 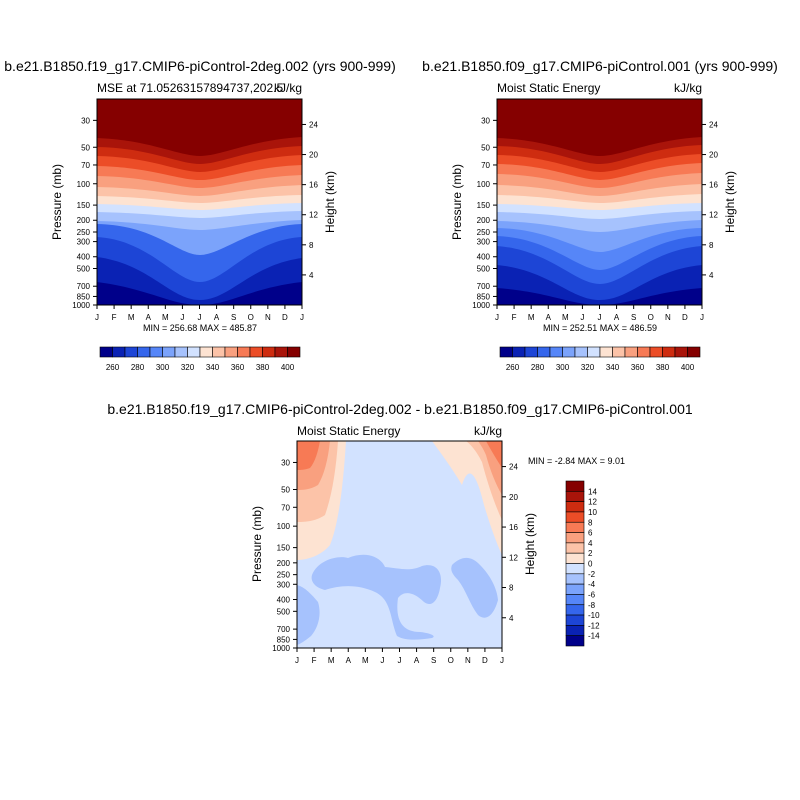 What do you see at coordinates (592, 594) in the screenshot?
I see `colorbar-label: -6` at bounding box center [592, 594].